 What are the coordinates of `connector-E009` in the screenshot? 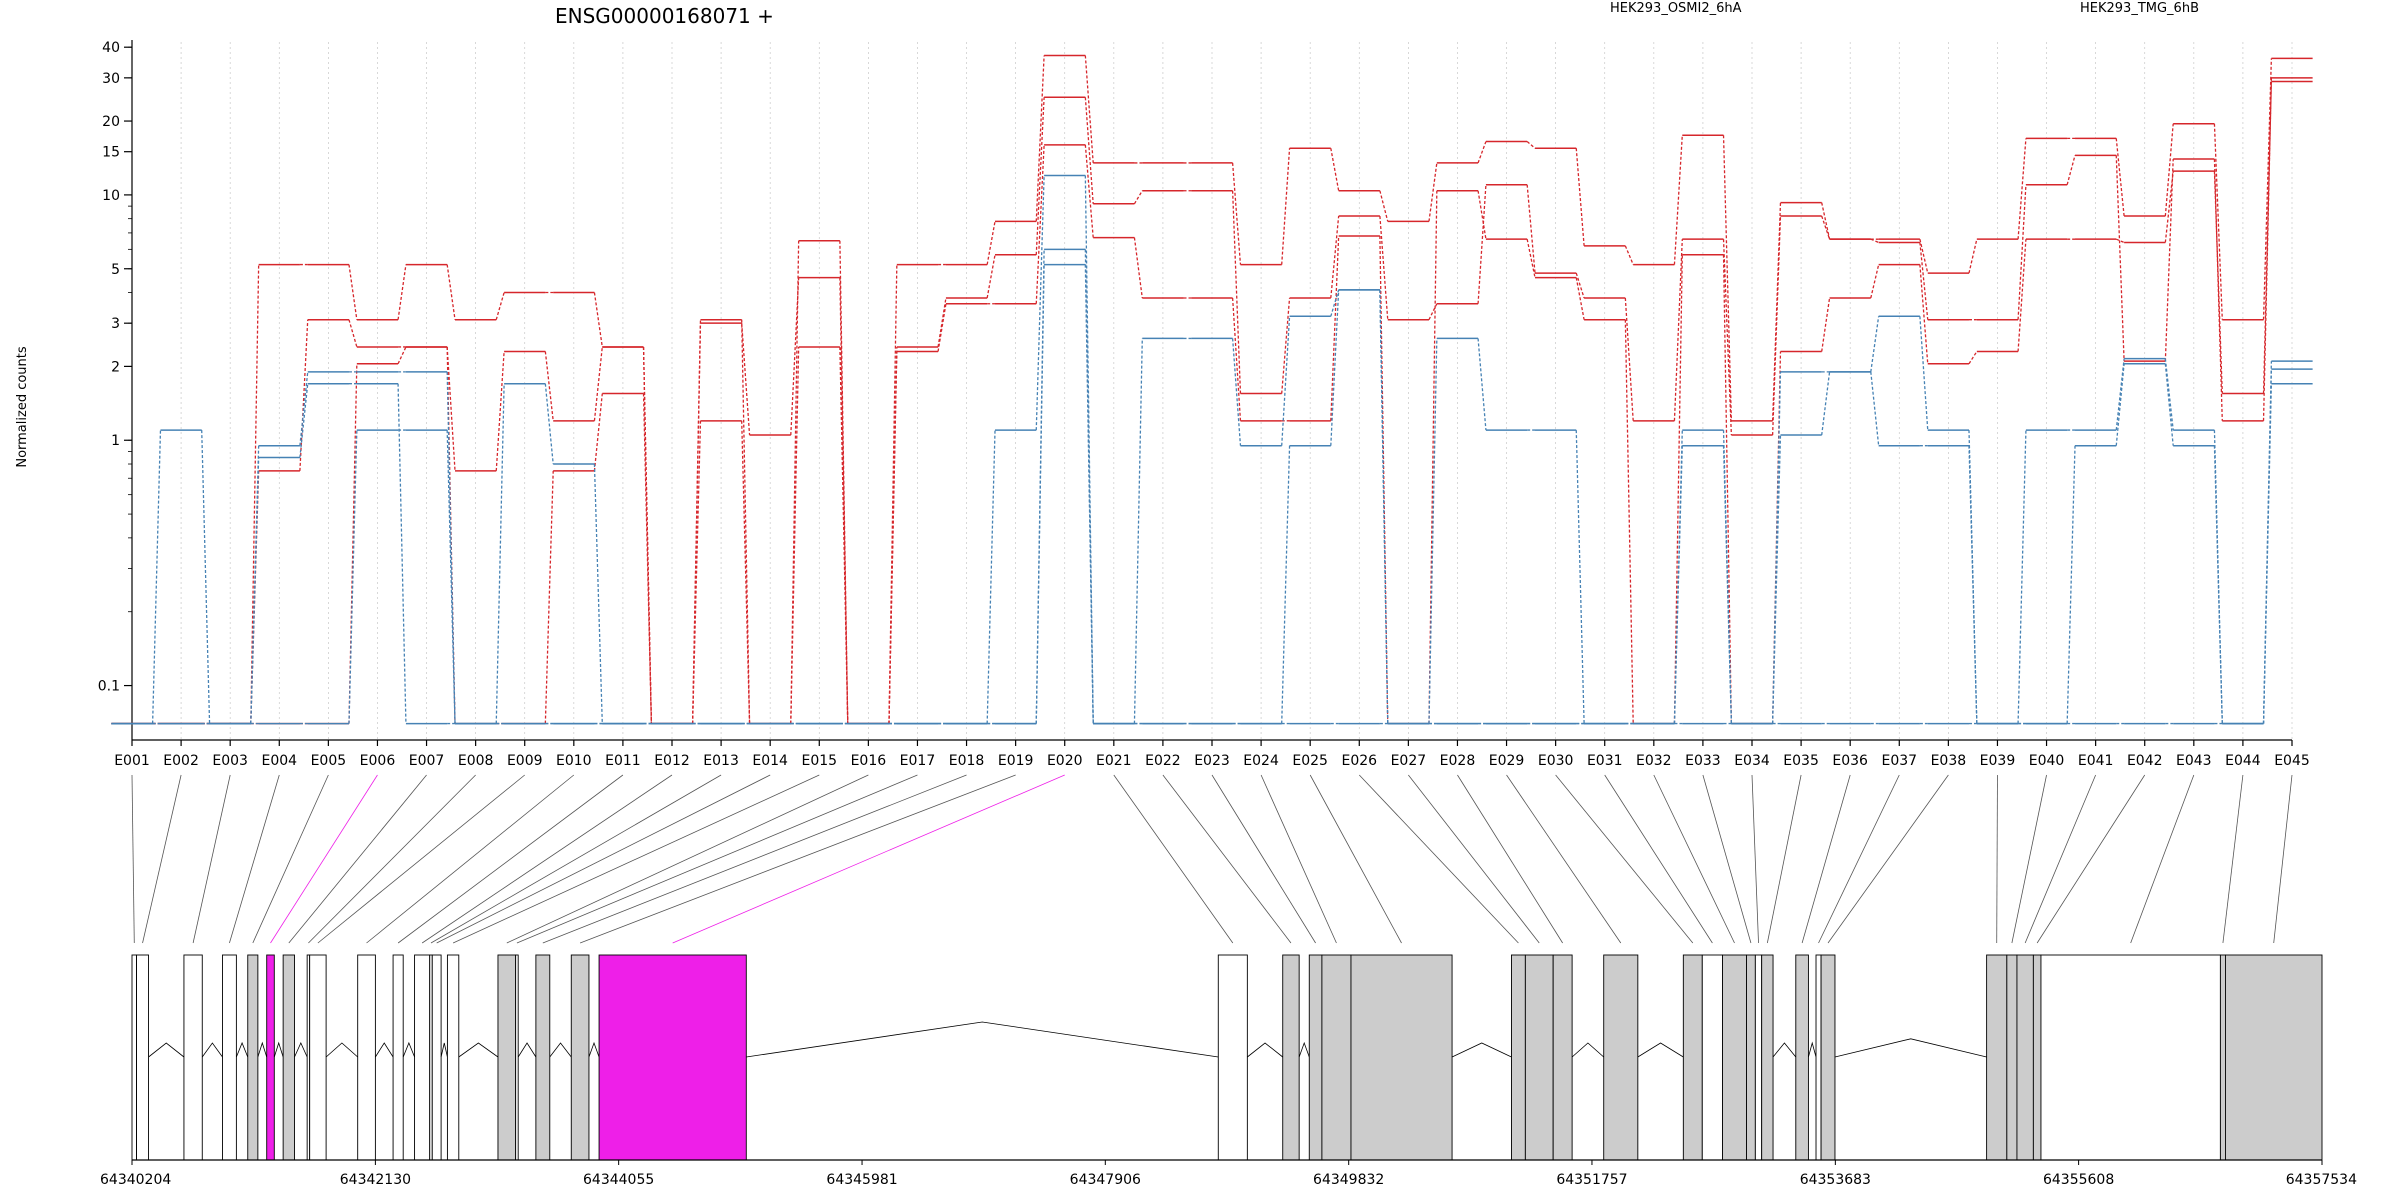 It's located at (421, 859).